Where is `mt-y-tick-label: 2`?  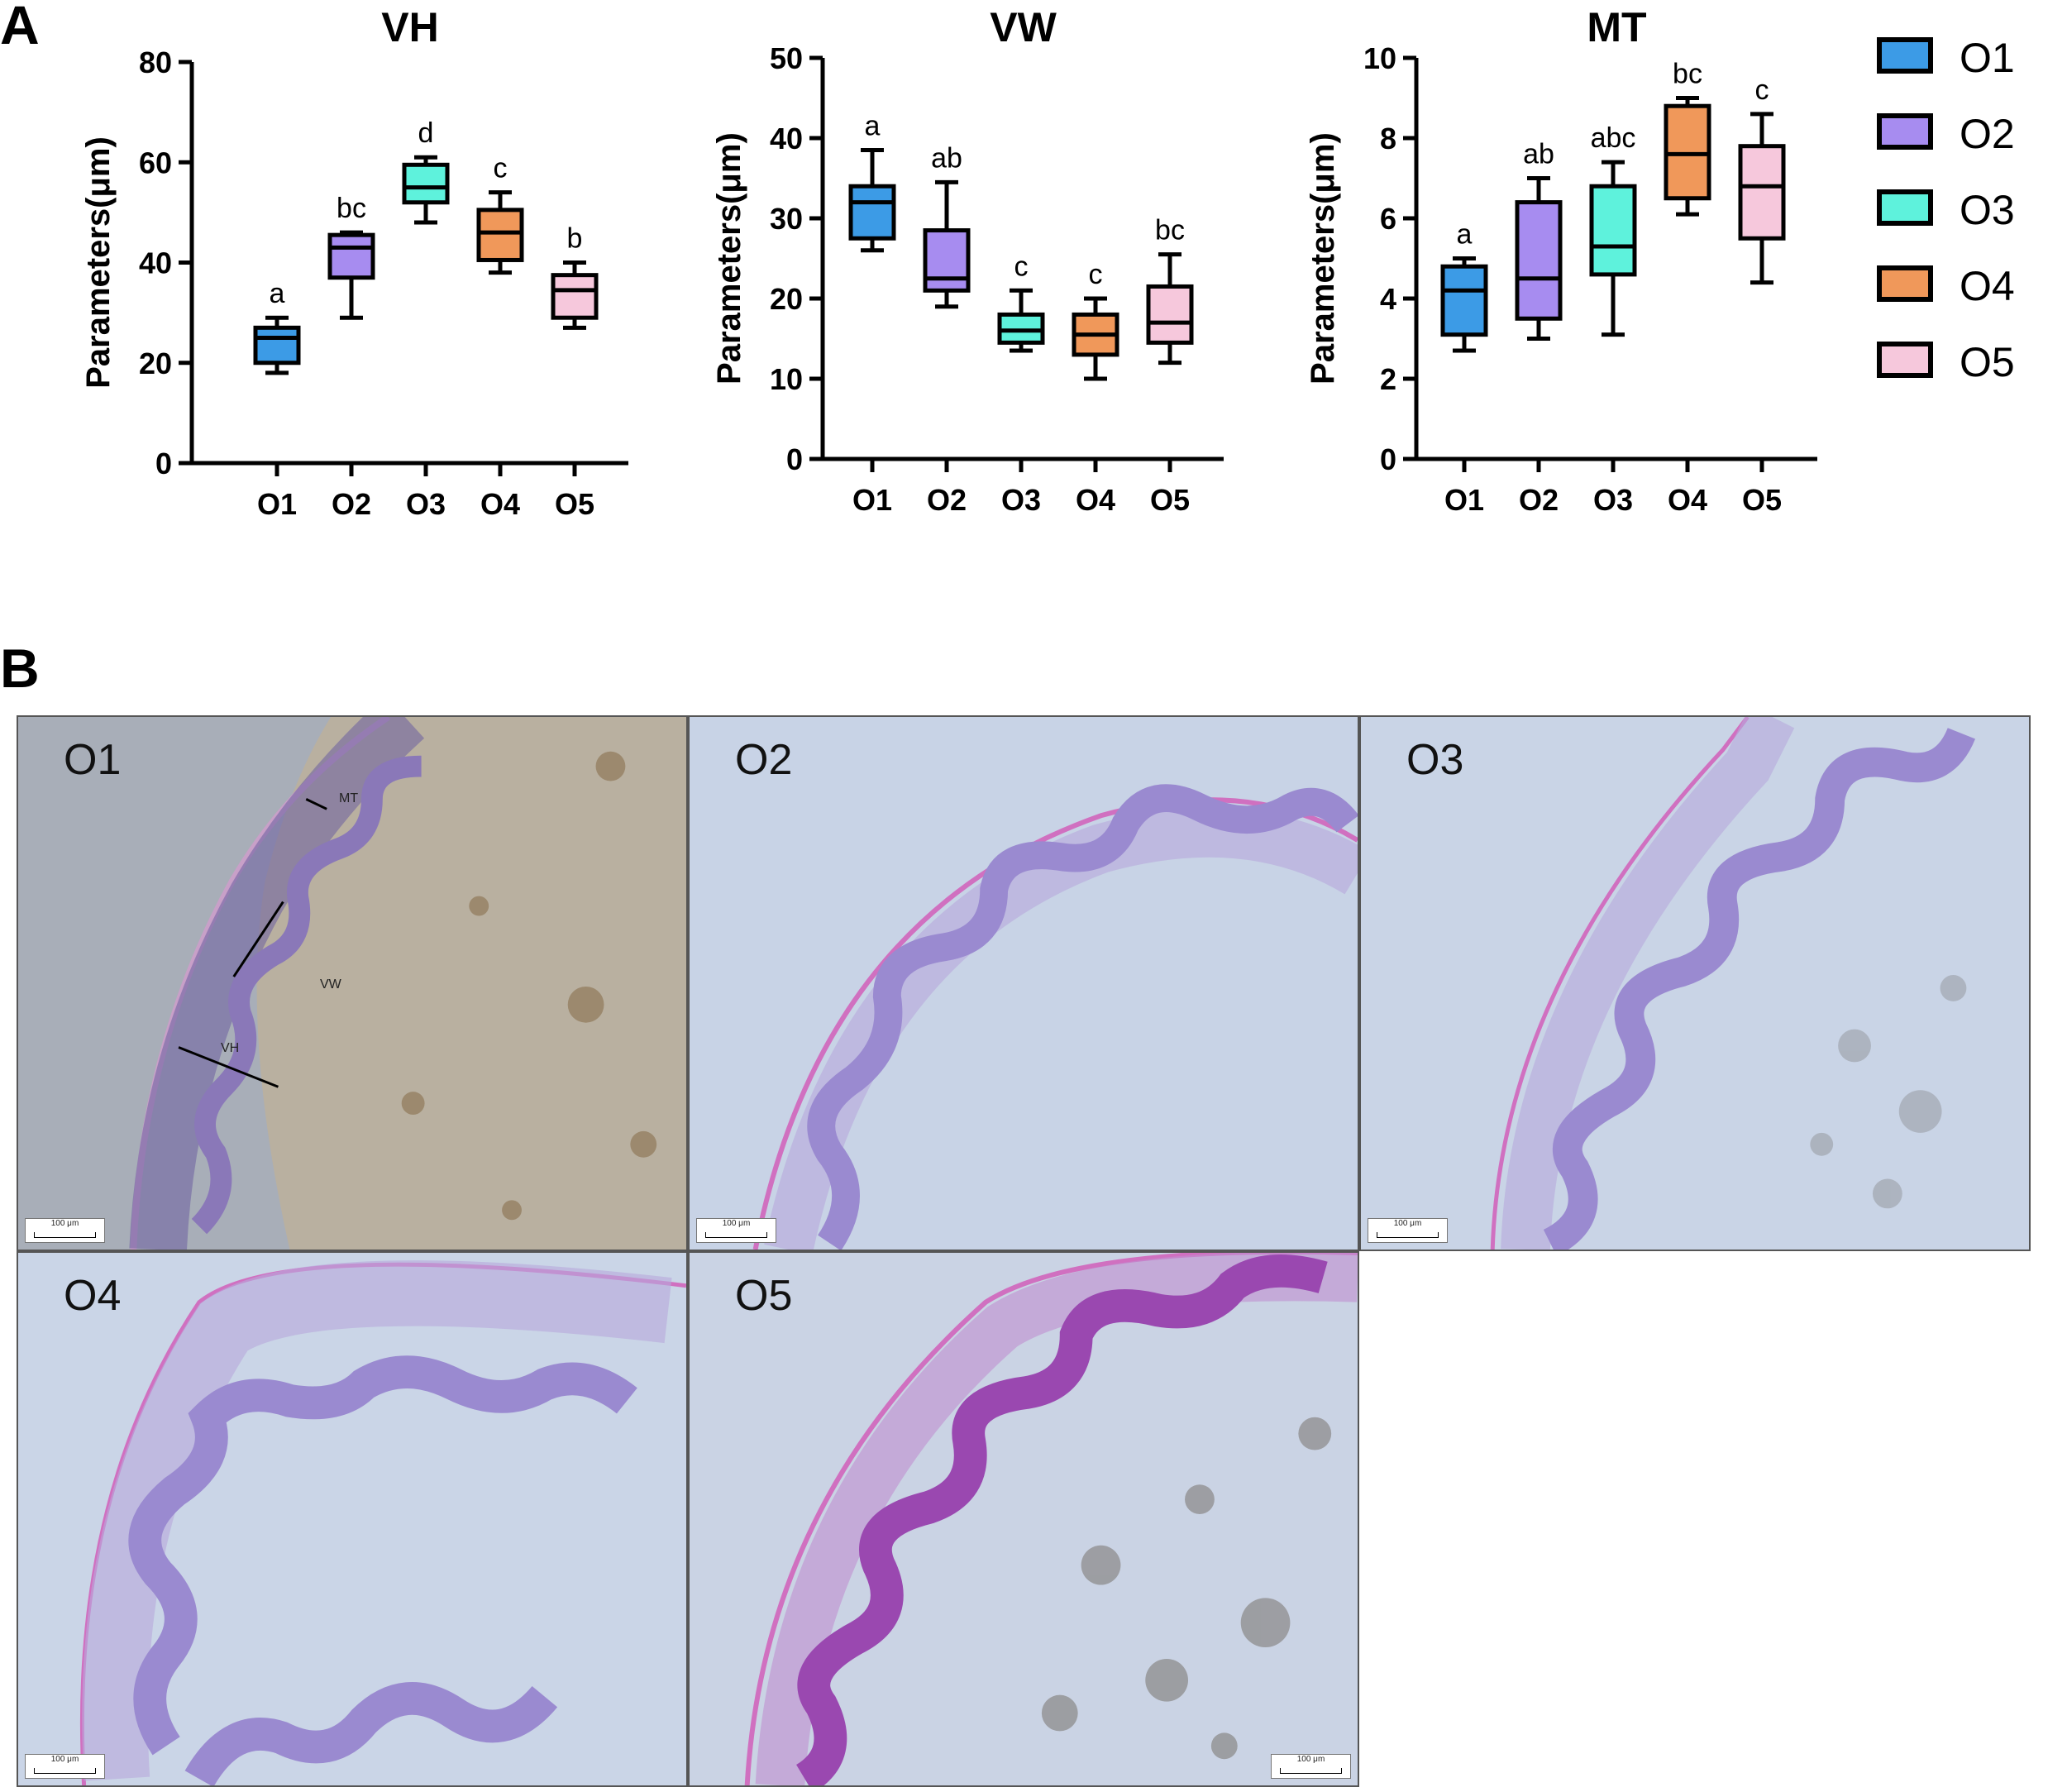 mt-y-tick-label: 2 is located at coordinates (1388, 379).